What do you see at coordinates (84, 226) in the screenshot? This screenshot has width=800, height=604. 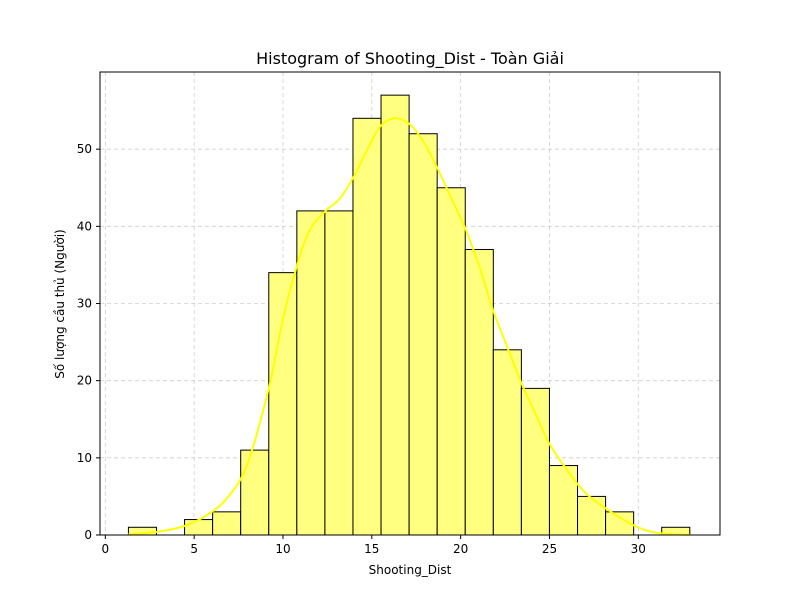 I see `y-tick-label: 40` at bounding box center [84, 226].